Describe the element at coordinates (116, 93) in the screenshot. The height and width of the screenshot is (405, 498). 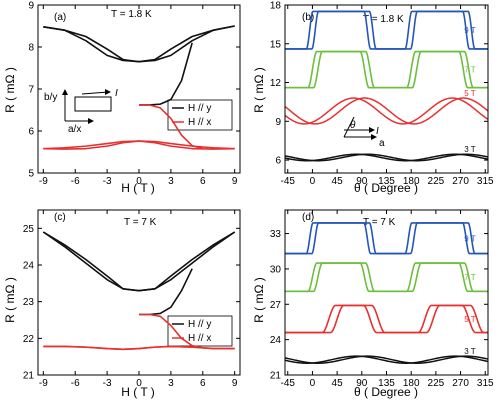
I see `inset-current-label: I` at that location.